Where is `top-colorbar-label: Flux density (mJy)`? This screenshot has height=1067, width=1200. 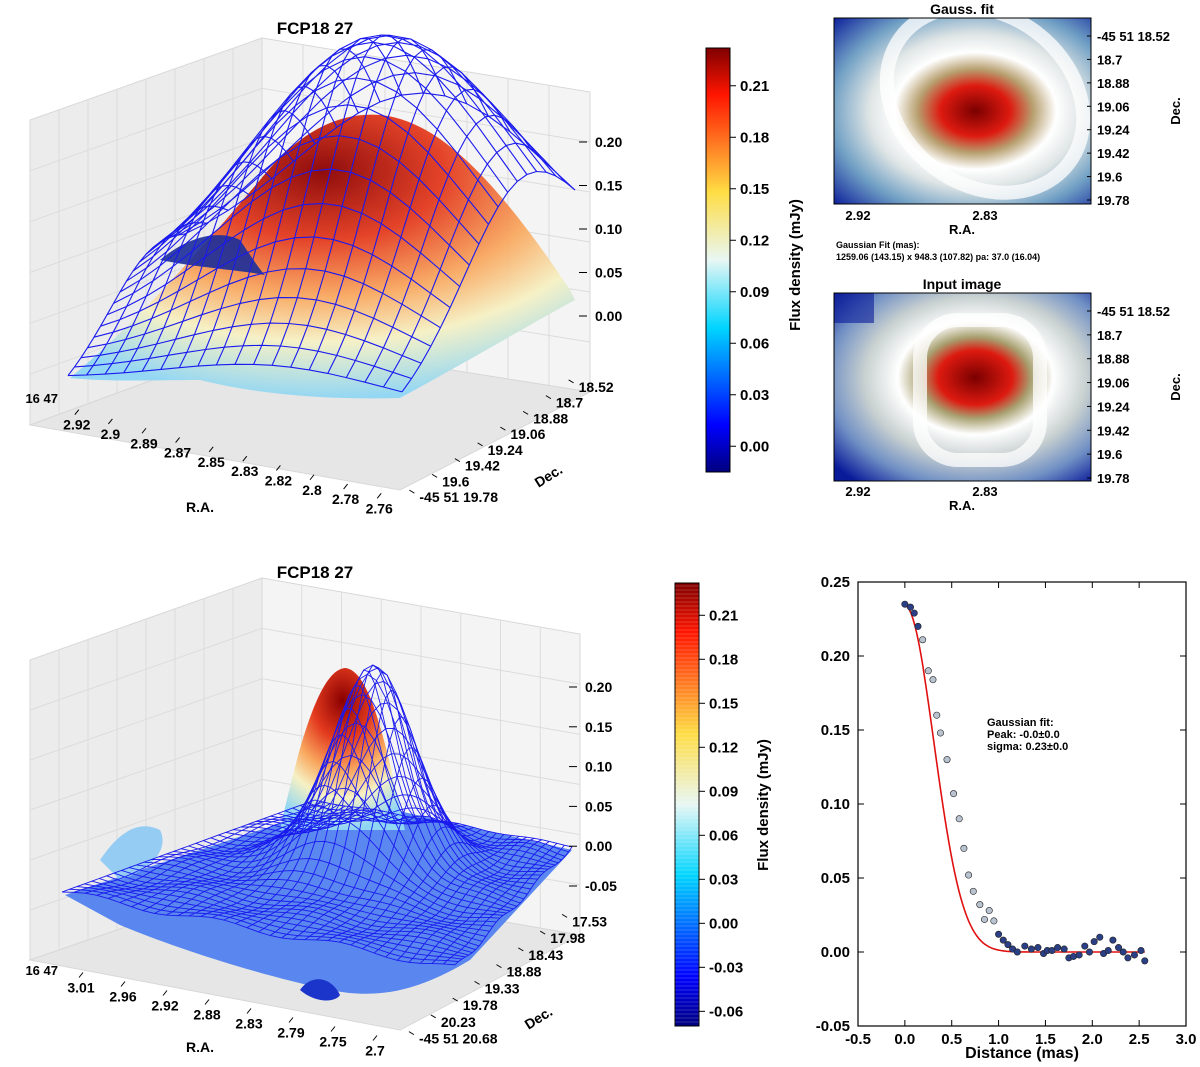 top-colorbar-label: Flux density (mJy) is located at coordinates (795, 265).